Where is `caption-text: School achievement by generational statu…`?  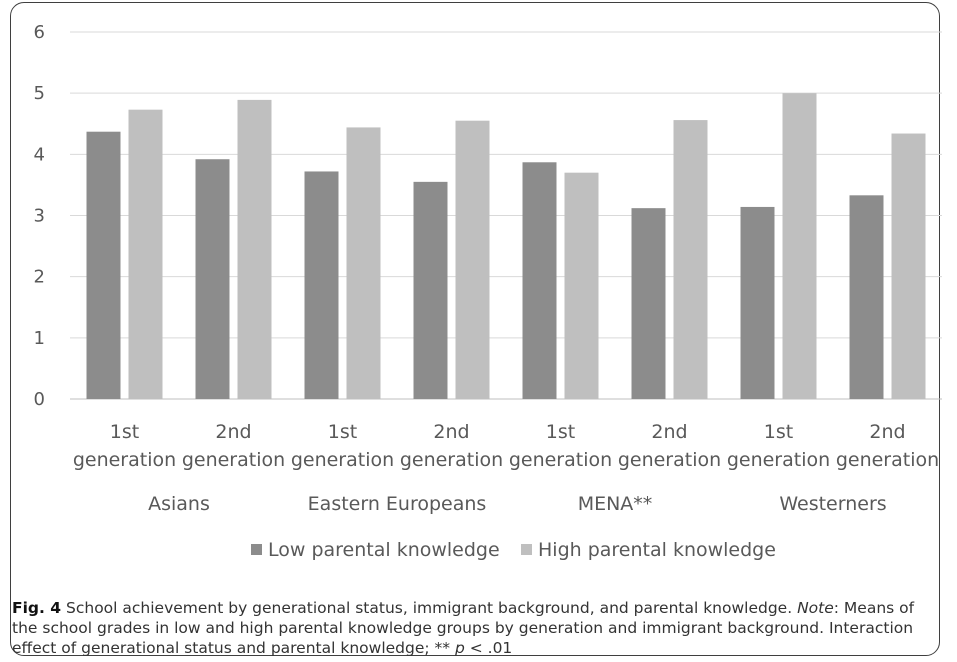
caption-text: School achievement by generational statu… is located at coordinates (429, 608).